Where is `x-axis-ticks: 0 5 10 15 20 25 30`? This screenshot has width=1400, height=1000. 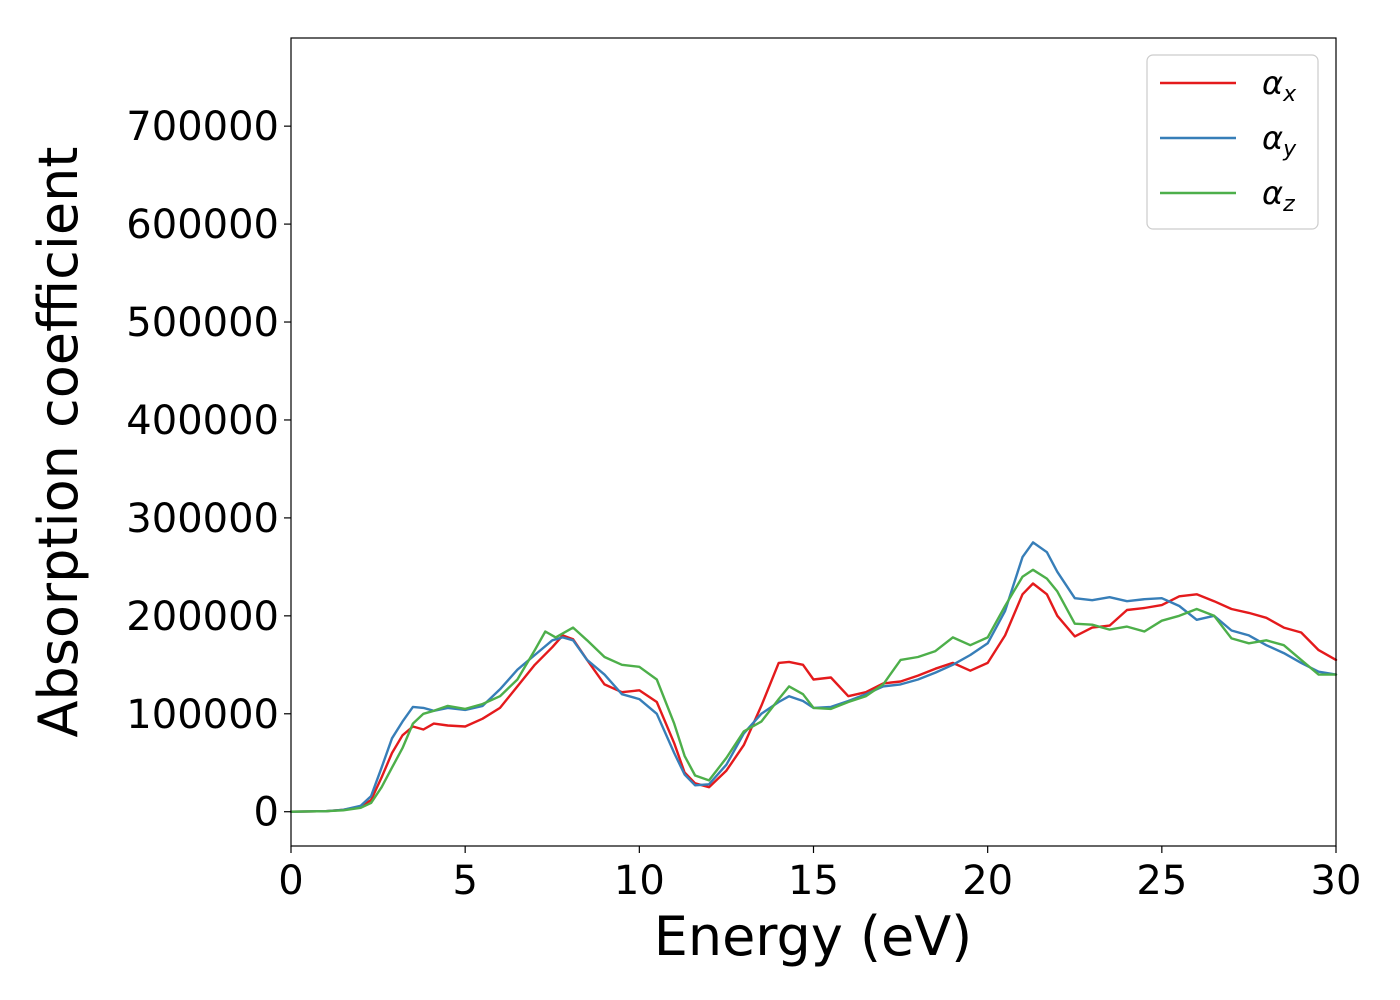
x-axis-ticks: 0 5 10 15 20 25 30 is located at coordinates (819, 875).